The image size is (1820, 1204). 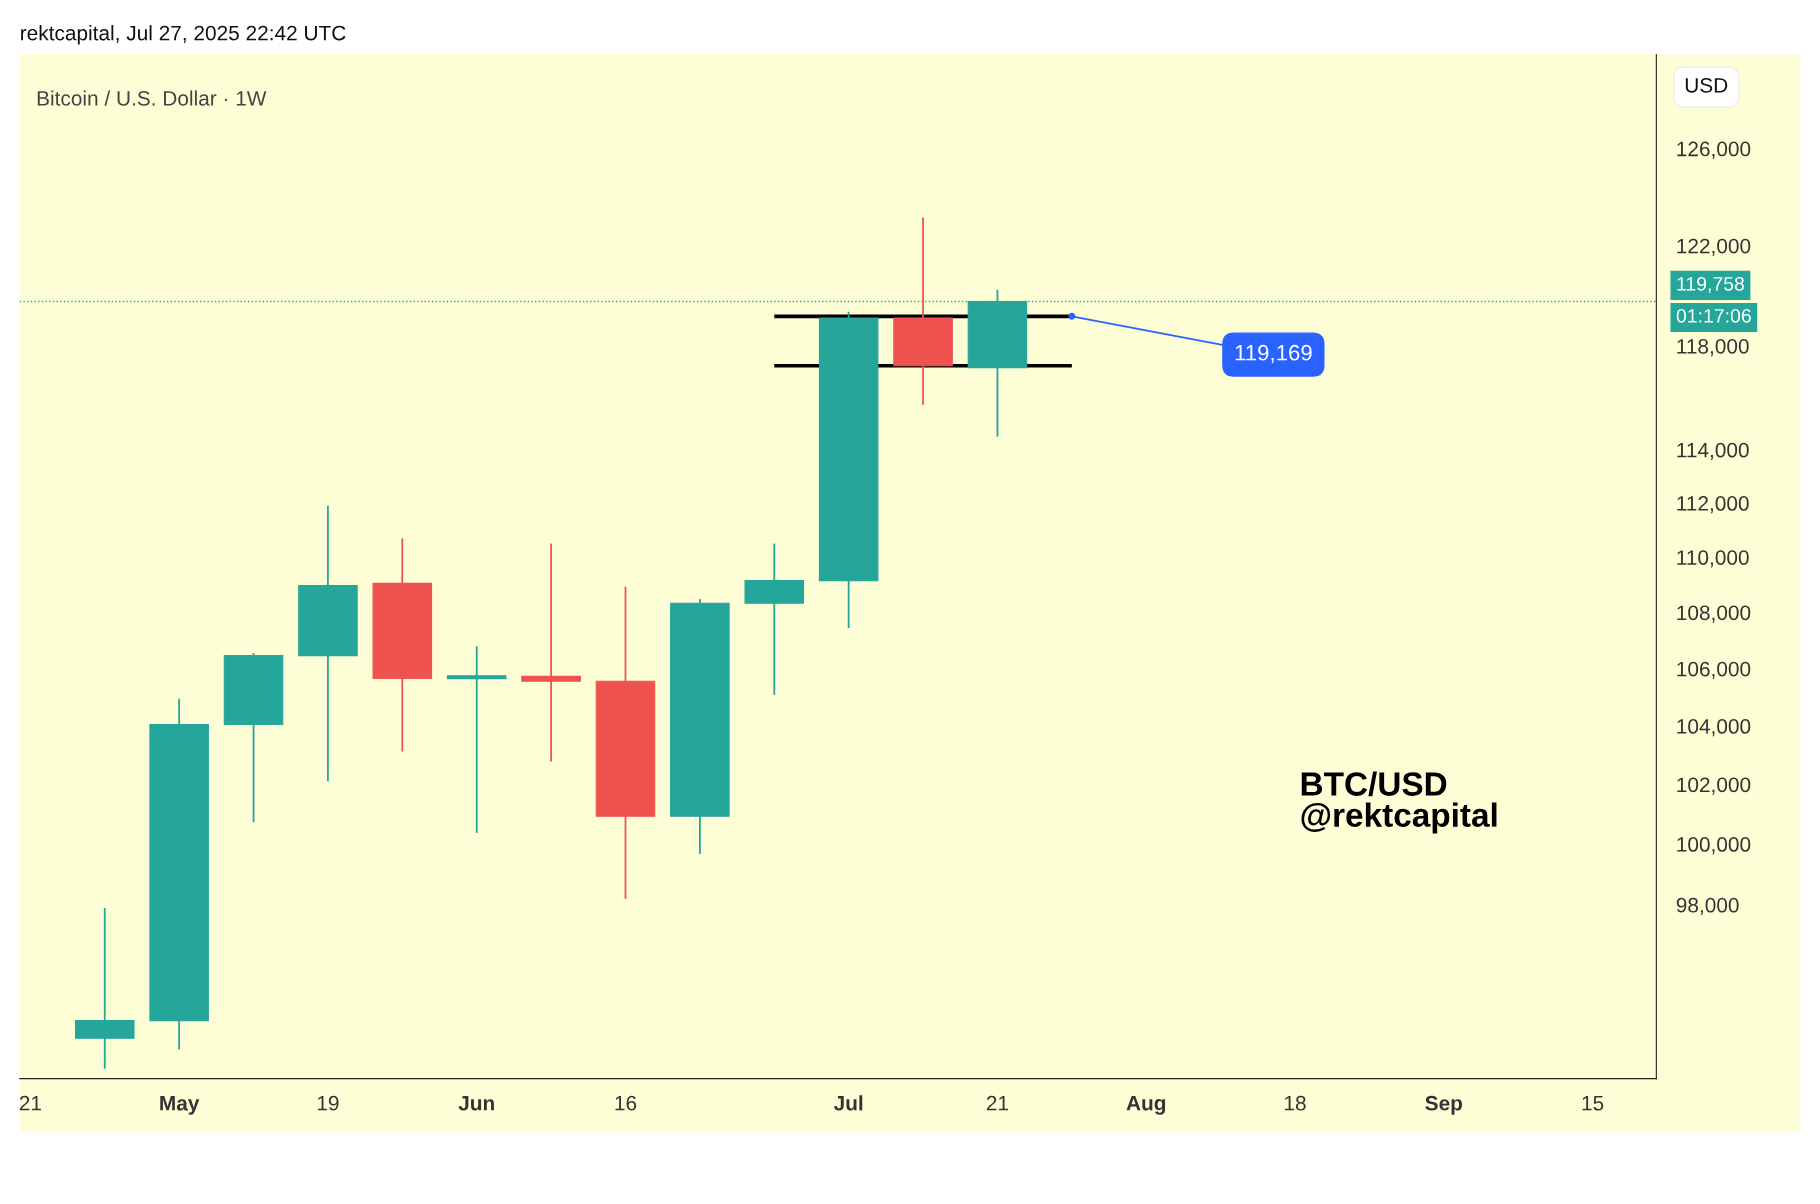 I want to click on y-tick-label: 112,000, so click(x=1713, y=505).